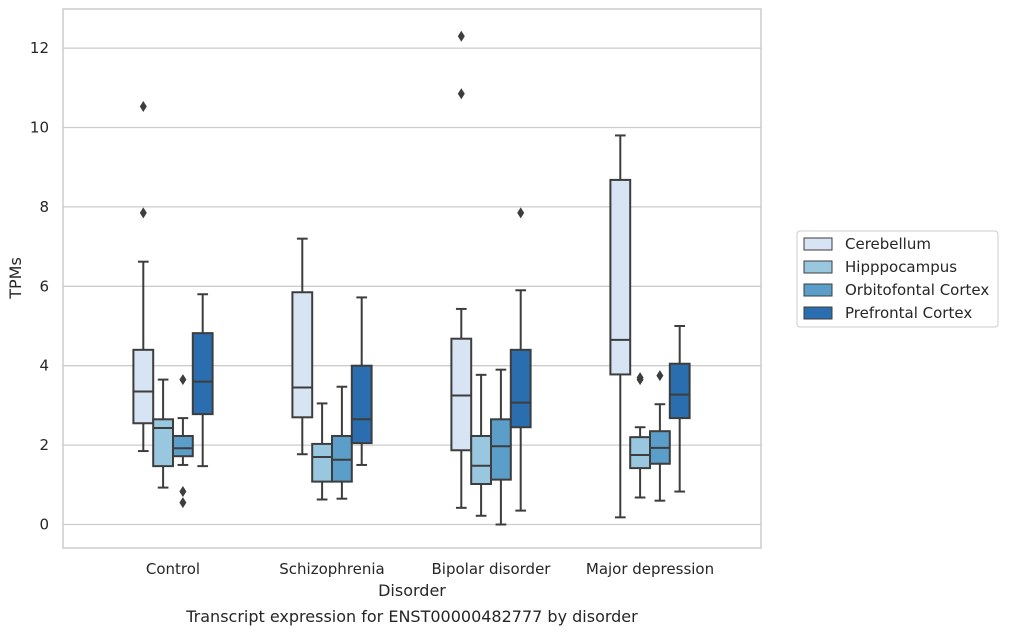 The height and width of the screenshot is (634, 1009). What do you see at coordinates (173, 569) in the screenshot?
I see `x-tick-label: Control` at bounding box center [173, 569].